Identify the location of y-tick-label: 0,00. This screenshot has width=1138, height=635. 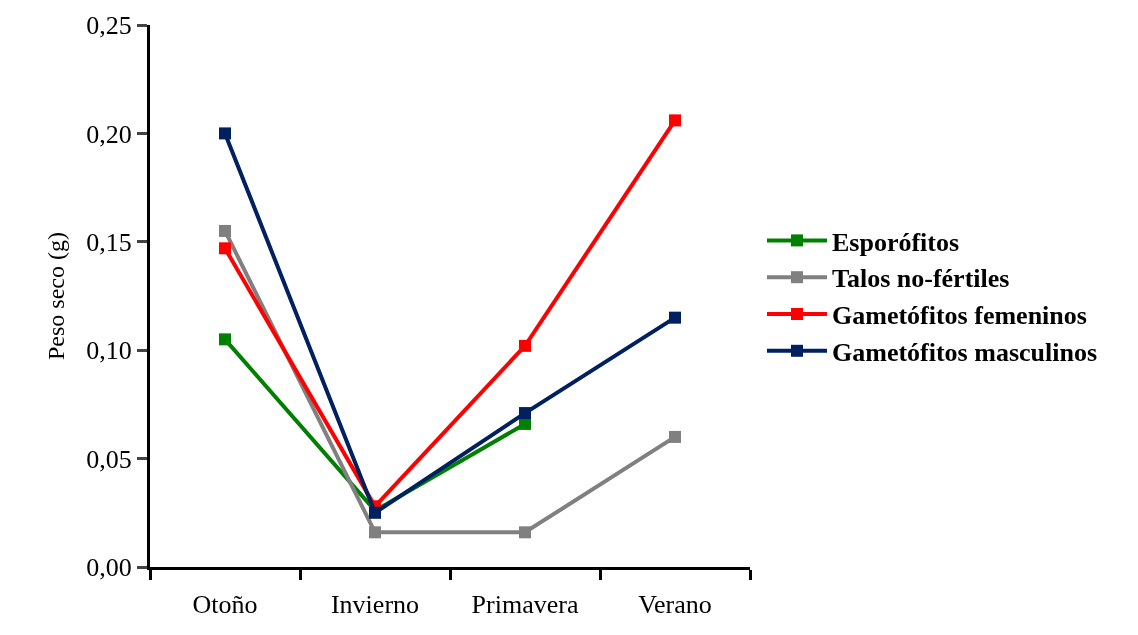
(109, 568).